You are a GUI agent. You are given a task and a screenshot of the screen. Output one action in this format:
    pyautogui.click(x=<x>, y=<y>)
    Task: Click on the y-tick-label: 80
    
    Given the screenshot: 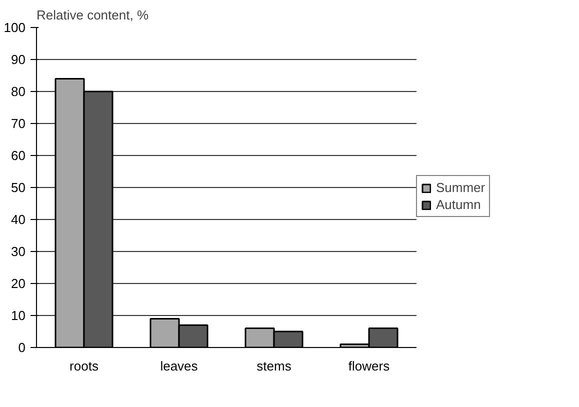 What is the action you would take?
    pyautogui.click(x=18, y=91)
    